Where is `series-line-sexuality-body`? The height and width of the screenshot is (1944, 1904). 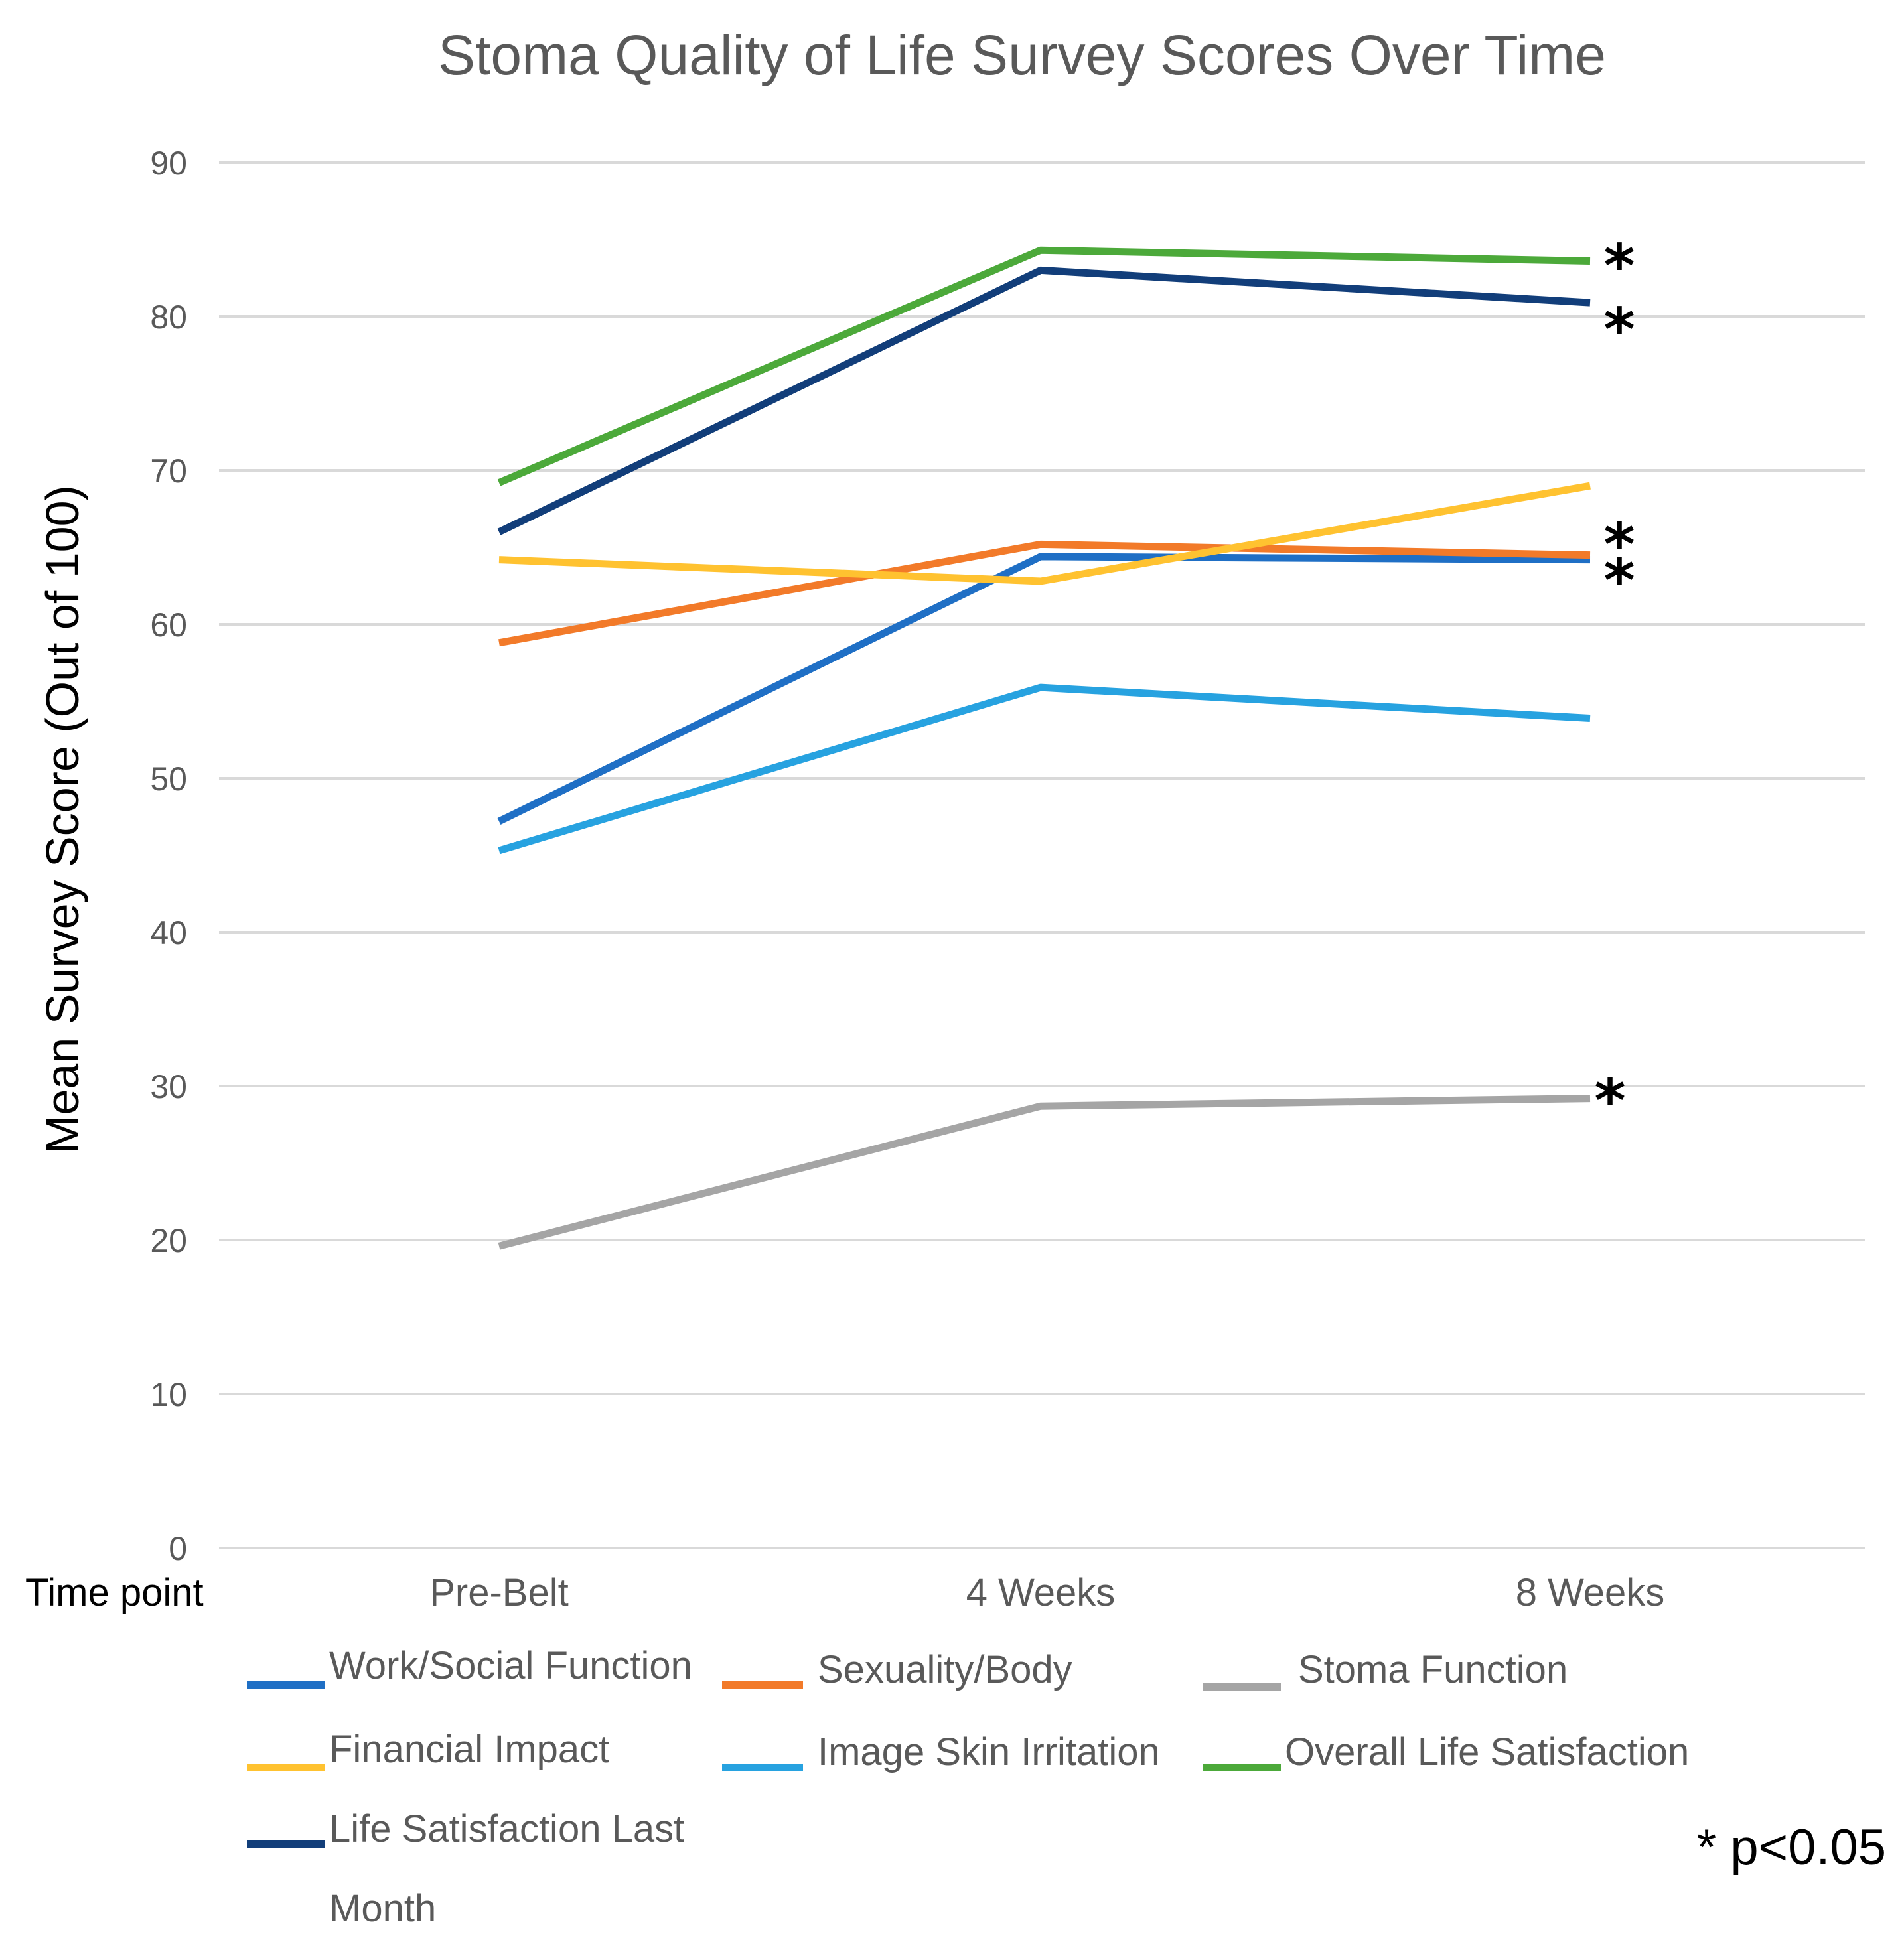
series-line-sexuality-body is located at coordinates (1044, 593).